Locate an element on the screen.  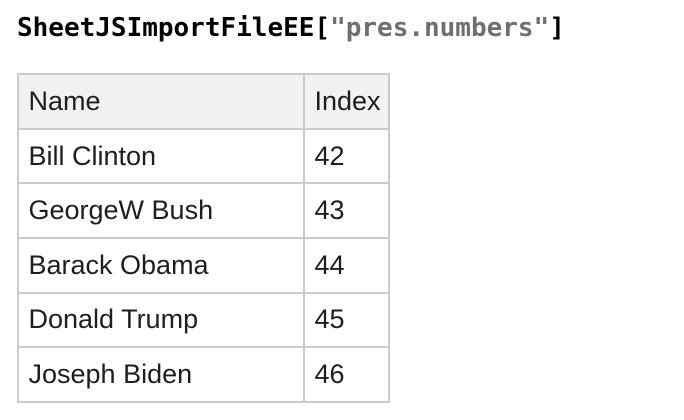
table-row: GeorgeW Bush 43 is located at coordinates (203, 210).